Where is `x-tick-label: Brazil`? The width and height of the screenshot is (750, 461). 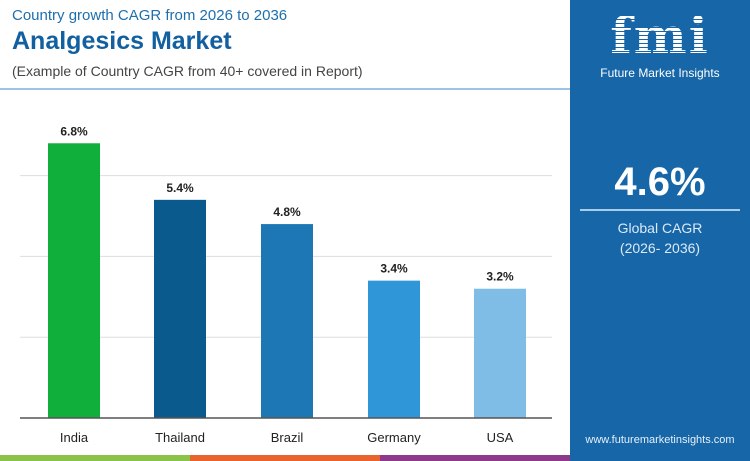 x-tick-label: Brazil is located at coordinates (287, 437).